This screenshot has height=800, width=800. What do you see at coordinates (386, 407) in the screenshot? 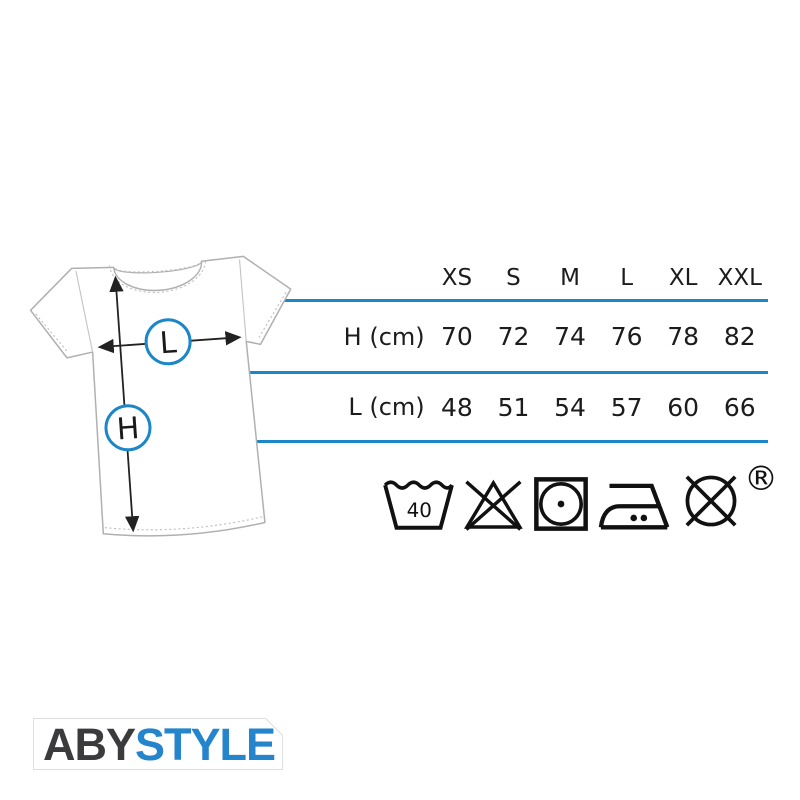
I see `row-label: L (cm)` at bounding box center [386, 407].